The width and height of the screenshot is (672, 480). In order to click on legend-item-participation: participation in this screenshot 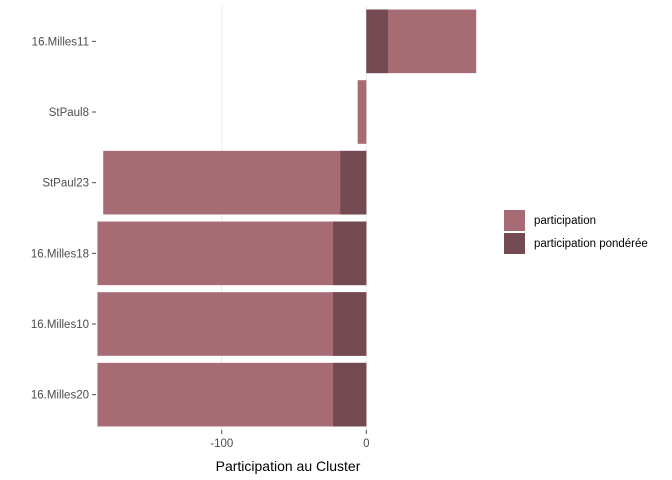, I will do `click(576, 220)`.